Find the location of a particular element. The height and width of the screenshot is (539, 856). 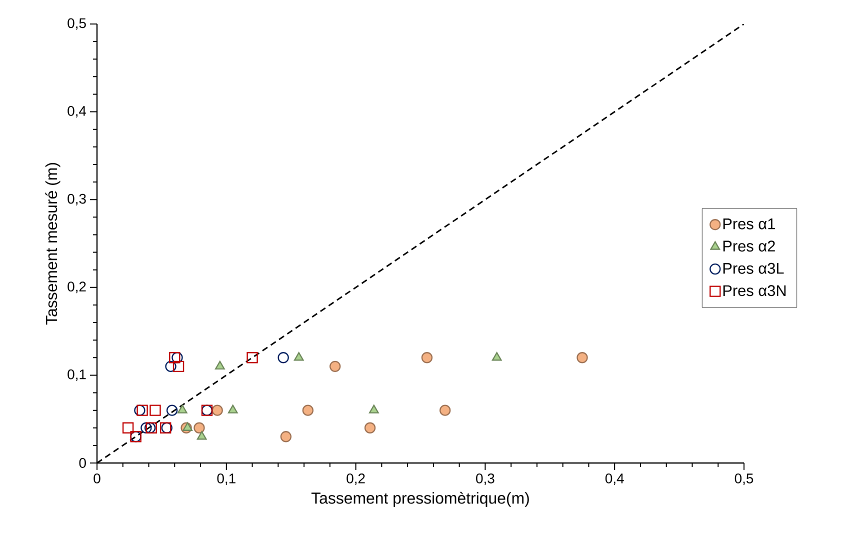

y-axis-title: Tassement mesuré (m) is located at coordinates (52, 244).